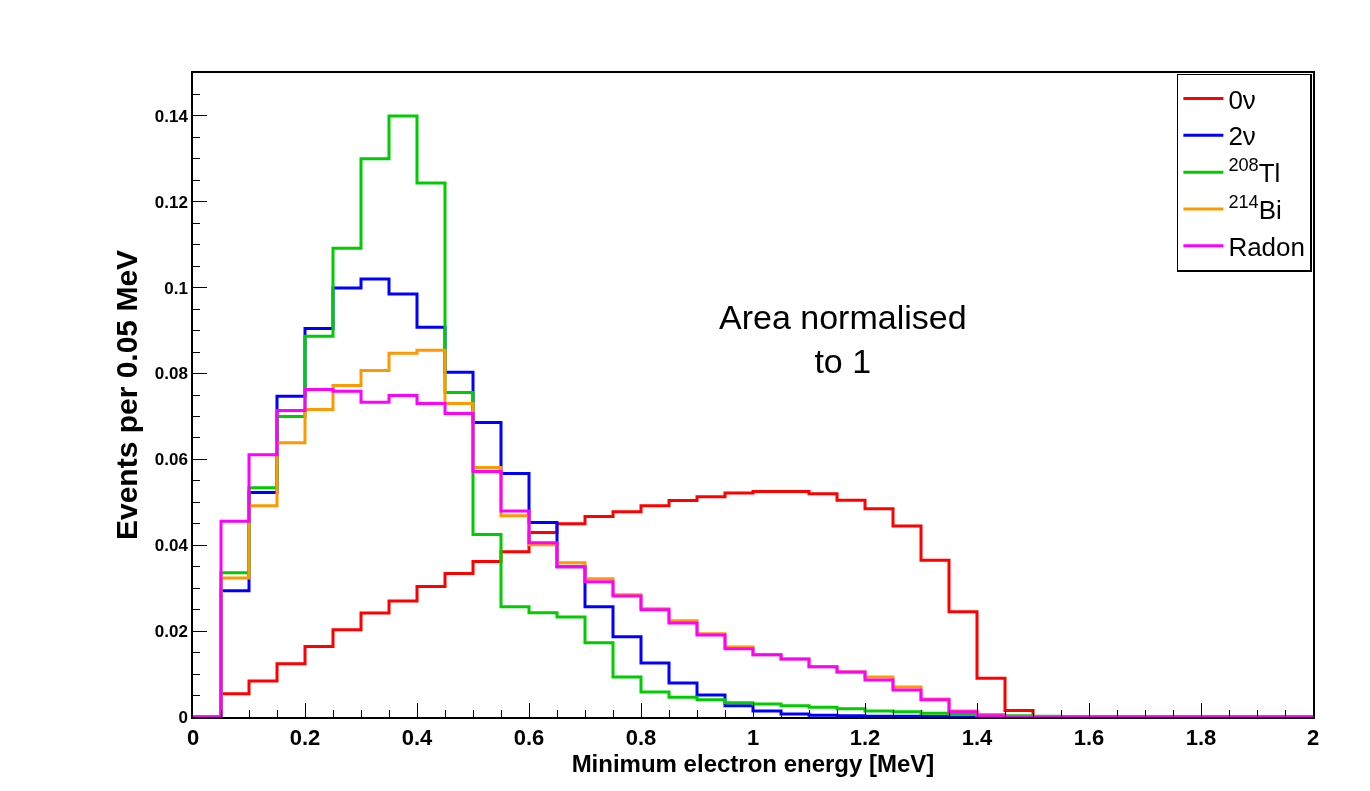 This screenshot has height=791, width=1370. Describe the element at coordinates (753, 738) in the screenshot. I see `x-tick-label: 1` at that location.